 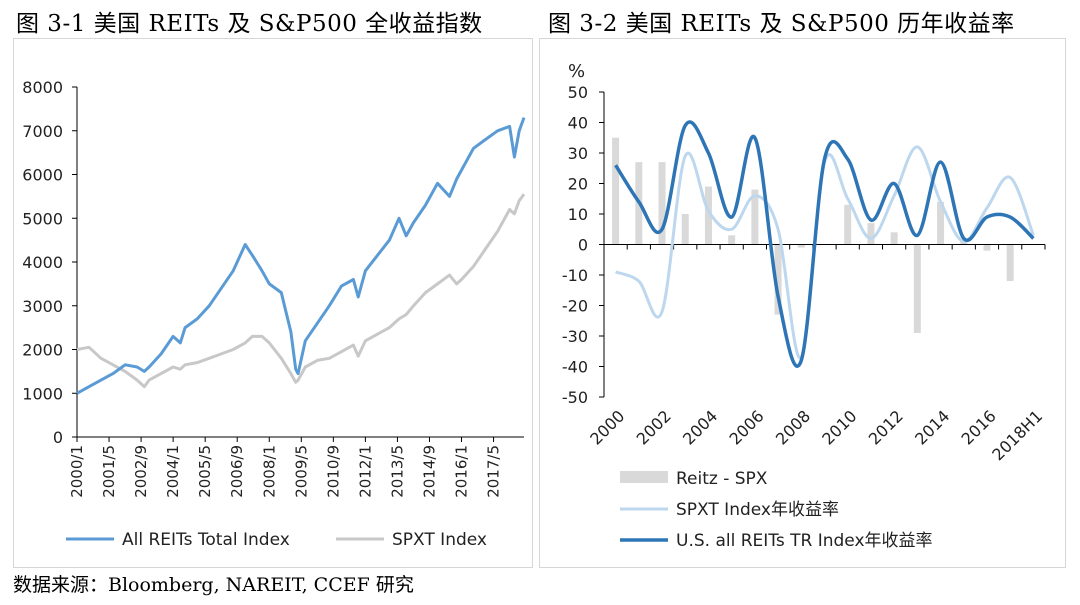 What do you see at coordinates (205, 471) in the screenshot?
I see `x-tick-label: 2005/5` at bounding box center [205, 471].